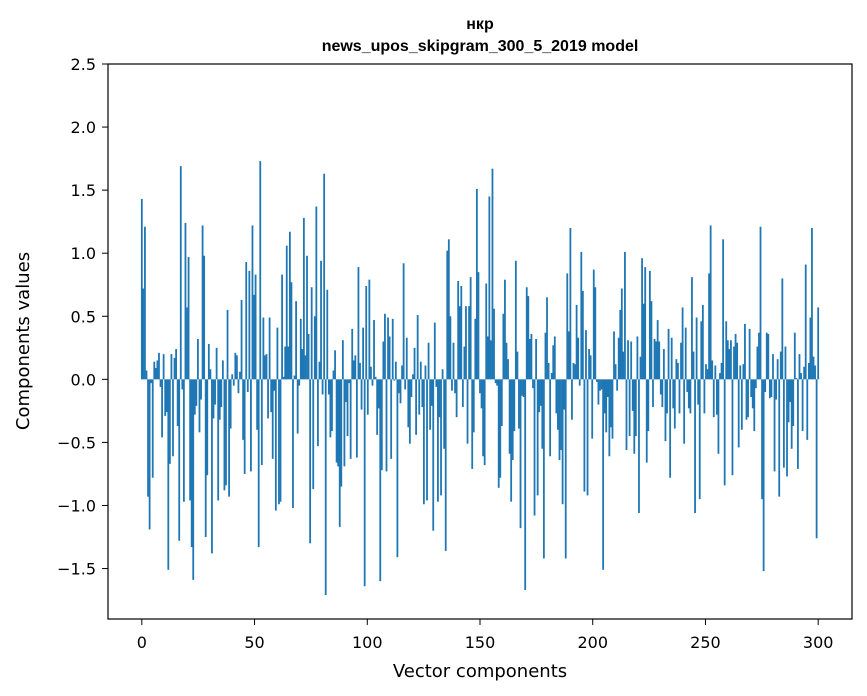 Image resolution: width=867 pixels, height=696 pixels. What do you see at coordinates (818, 642) in the screenshot?
I see `x-tick-label: 300` at bounding box center [818, 642].